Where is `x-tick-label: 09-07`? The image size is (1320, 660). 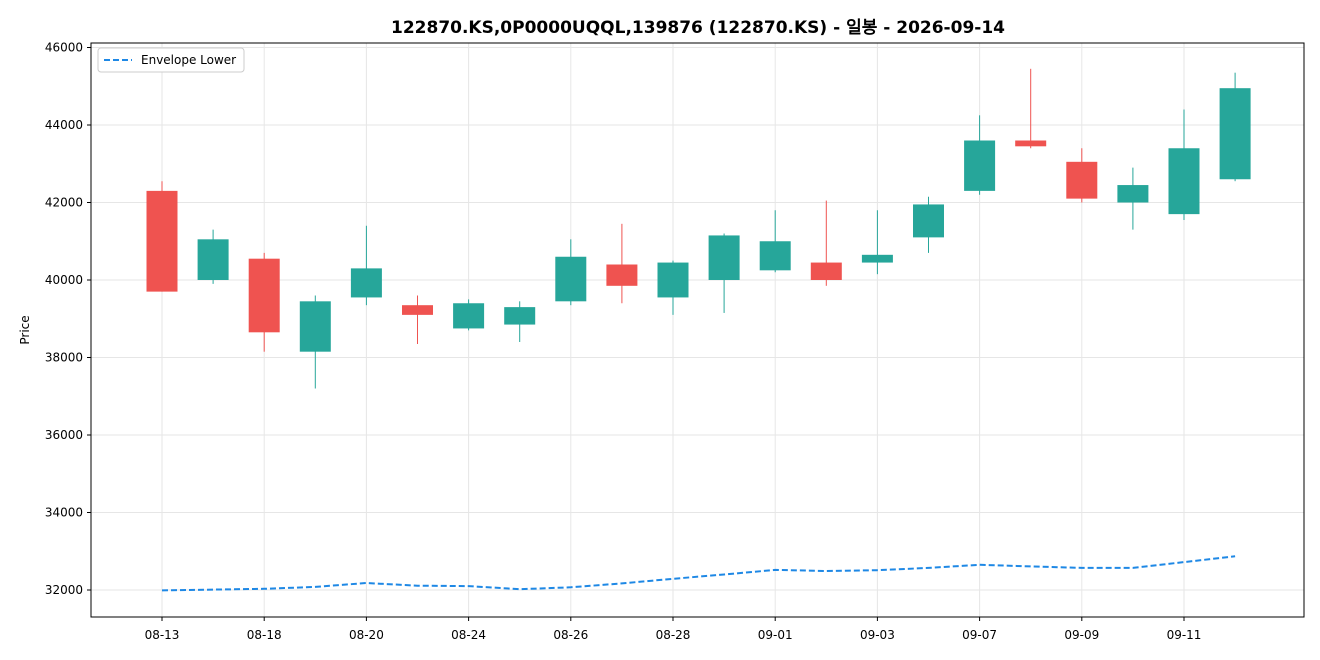 x-tick-label: 09-07 is located at coordinates (979, 635).